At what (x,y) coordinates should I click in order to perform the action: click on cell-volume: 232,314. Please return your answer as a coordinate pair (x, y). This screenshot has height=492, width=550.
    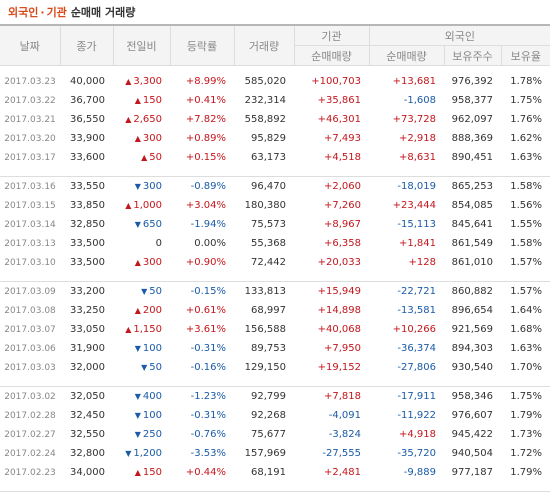
    Looking at the image, I should click on (265, 100).